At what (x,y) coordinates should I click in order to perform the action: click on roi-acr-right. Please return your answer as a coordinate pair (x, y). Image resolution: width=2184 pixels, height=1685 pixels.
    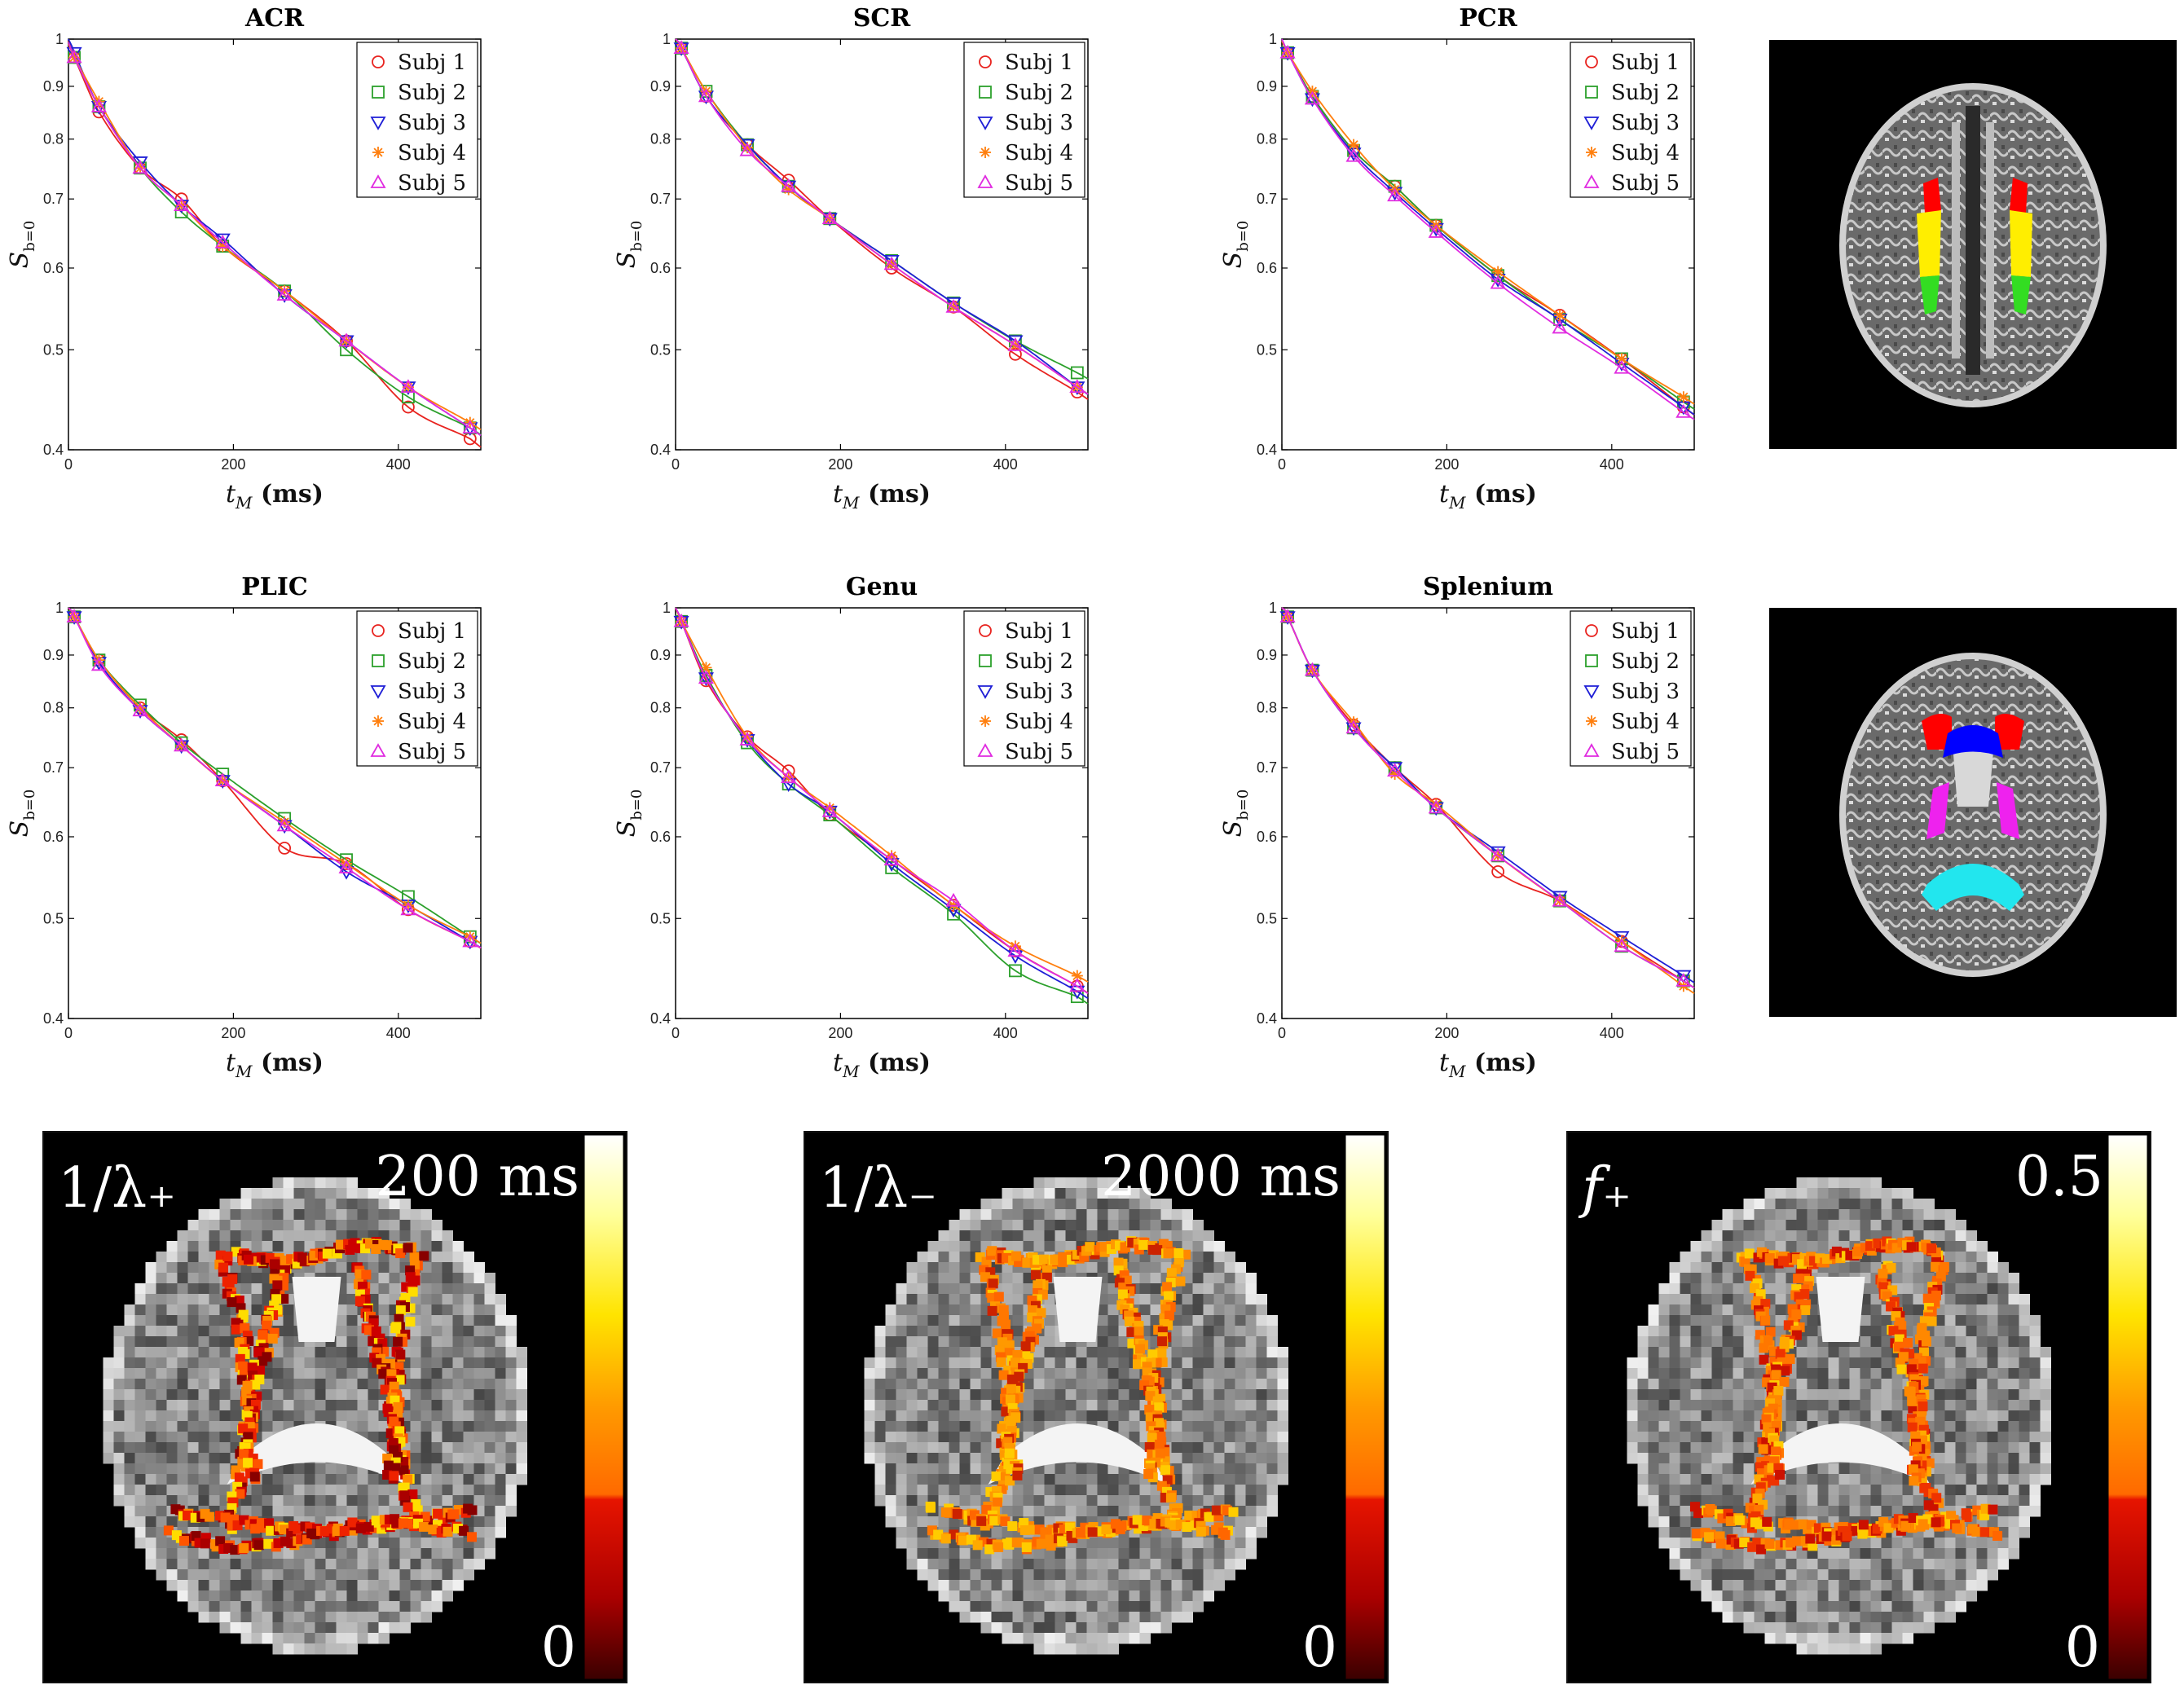
    Looking at the image, I should click on (2019, 195).